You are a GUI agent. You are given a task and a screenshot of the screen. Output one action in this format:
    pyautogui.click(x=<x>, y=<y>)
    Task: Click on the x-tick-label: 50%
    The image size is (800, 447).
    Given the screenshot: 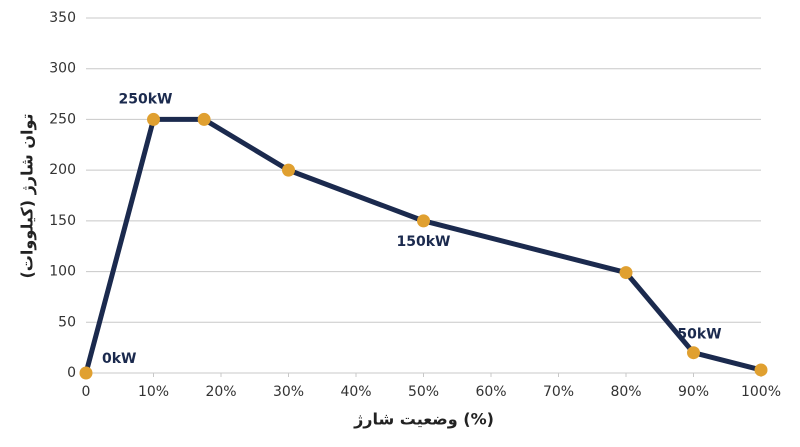 What is the action you would take?
    pyautogui.click(x=423, y=392)
    